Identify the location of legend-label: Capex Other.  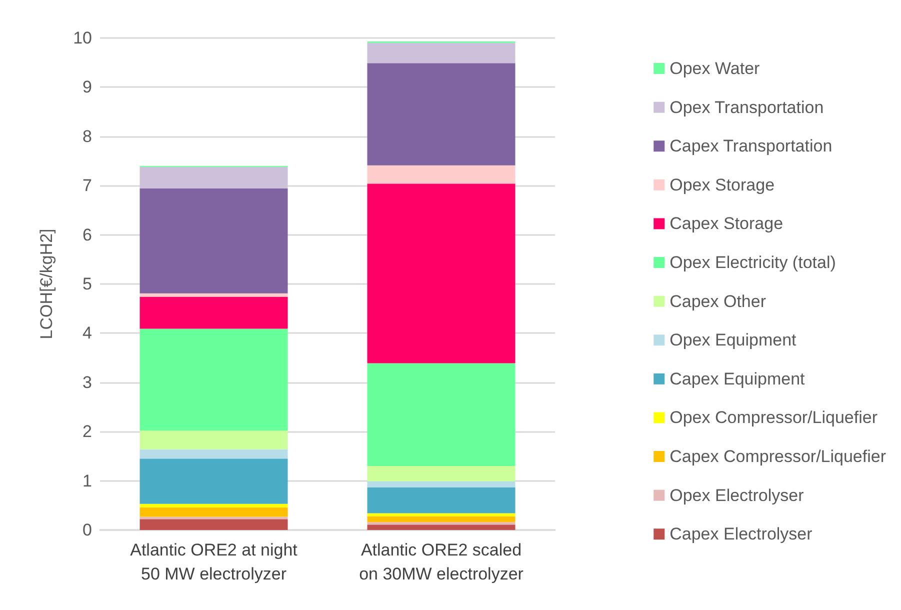
(718, 301).